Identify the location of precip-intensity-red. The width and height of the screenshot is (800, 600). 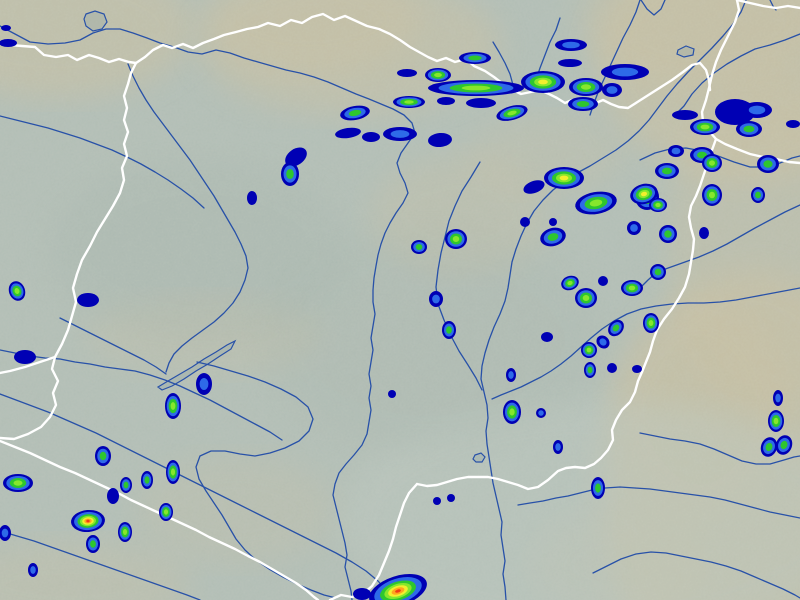
(398, 591).